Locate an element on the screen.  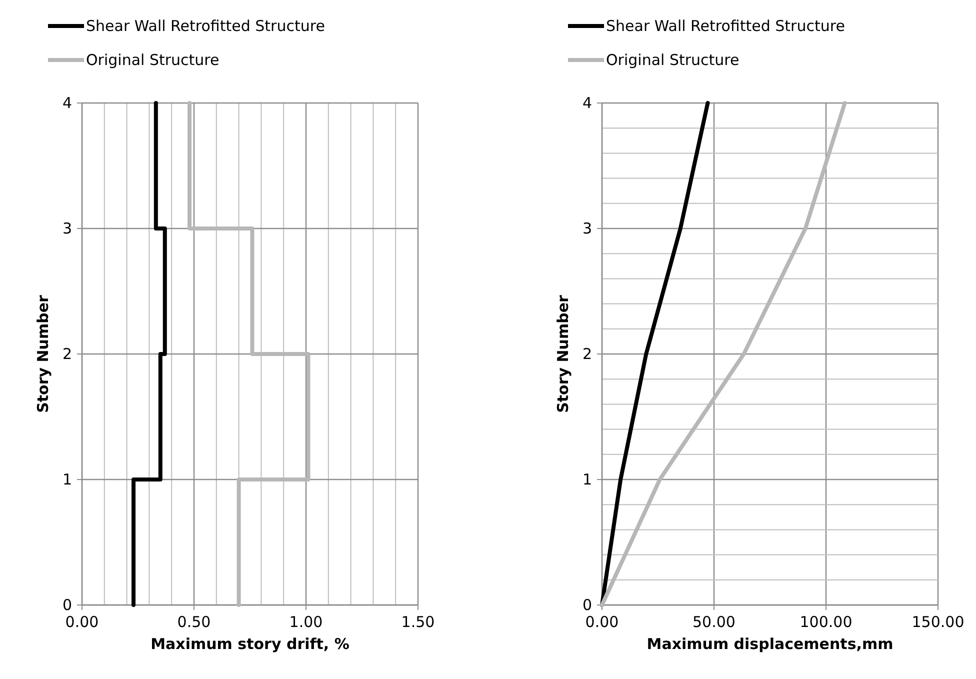
x-tick-label: 0.50 is located at coordinates (194, 622).